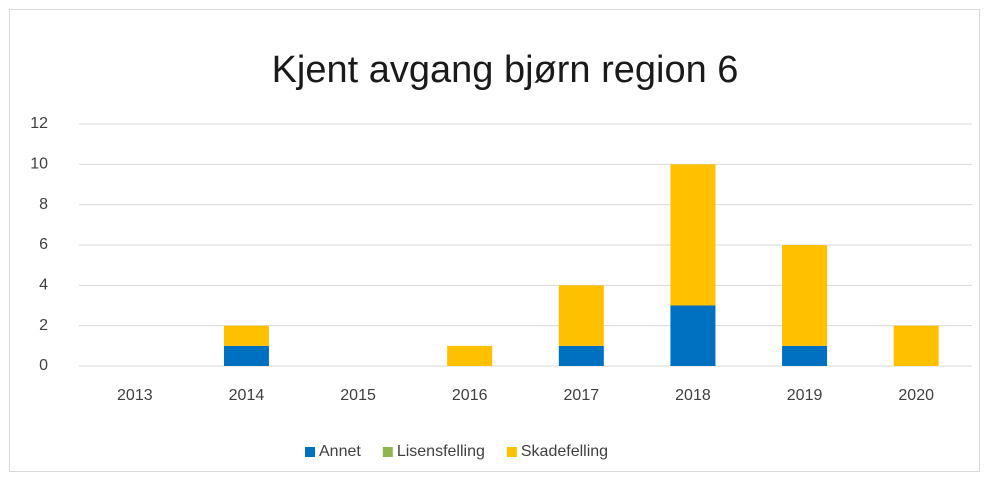 The height and width of the screenshot is (487, 989). I want to click on legend-label: Lisensfelling, so click(441, 451).